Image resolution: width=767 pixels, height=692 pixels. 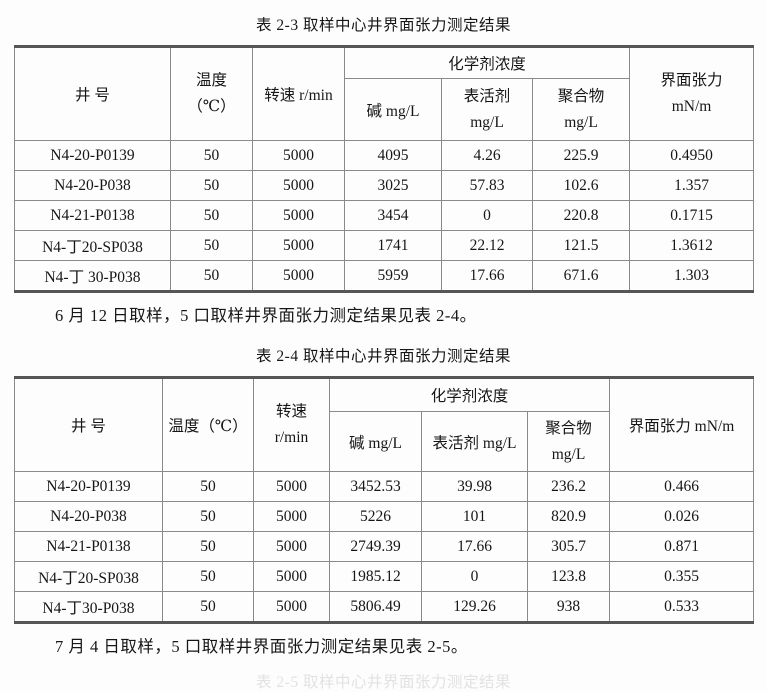 I want to click on cell-ift: 0.4950, so click(x=692, y=155).